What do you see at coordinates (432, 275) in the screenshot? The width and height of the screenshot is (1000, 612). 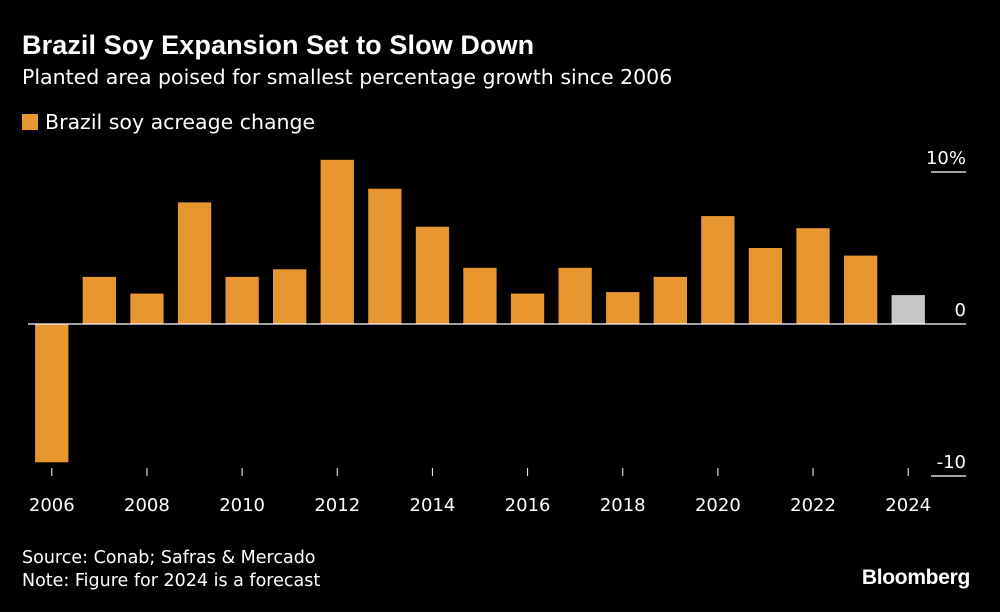 I see `bar-2014` at bounding box center [432, 275].